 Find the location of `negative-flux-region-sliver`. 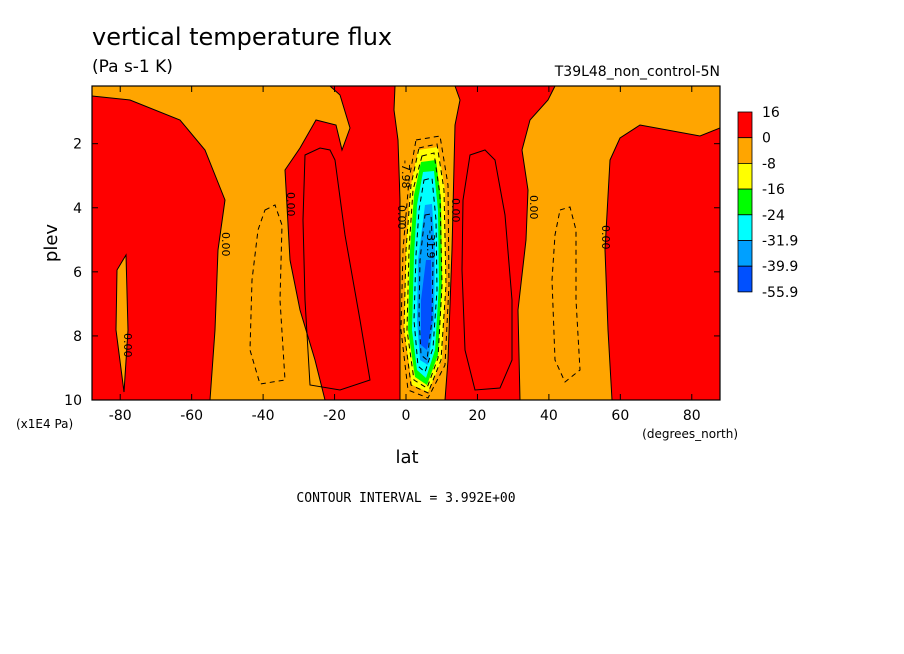

negative-flux-region-sliver is located at coordinates (122, 323).